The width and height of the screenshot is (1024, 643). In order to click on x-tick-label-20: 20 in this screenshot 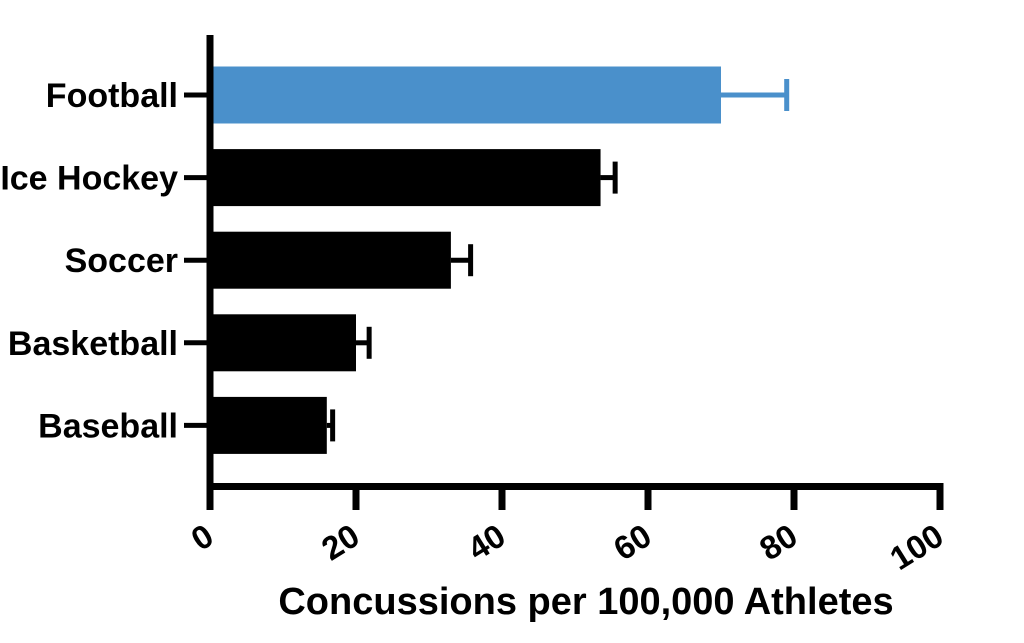, I will do `click(340, 542)`.